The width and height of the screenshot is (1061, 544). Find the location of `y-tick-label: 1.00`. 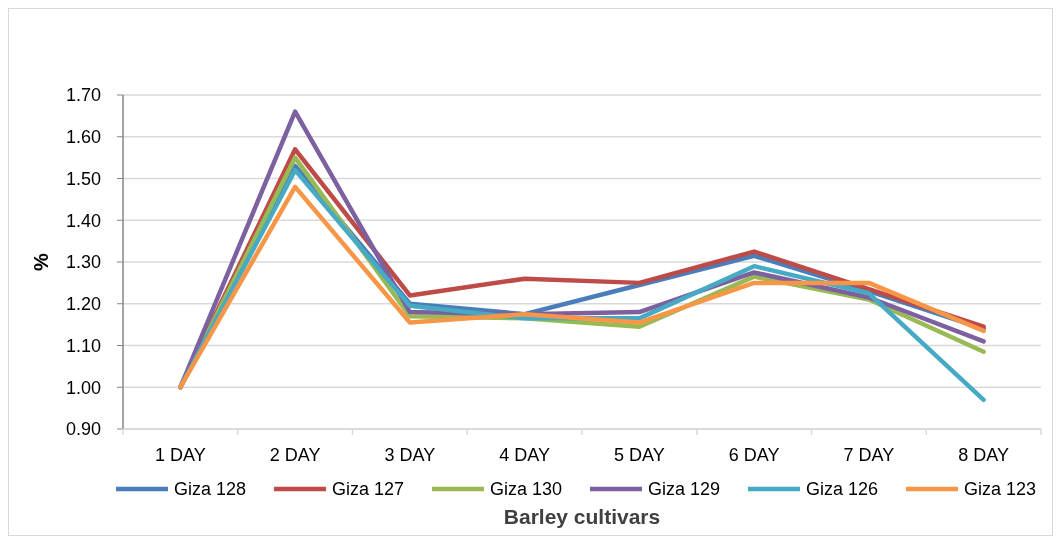

y-tick-label: 1.00 is located at coordinates (83, 387).